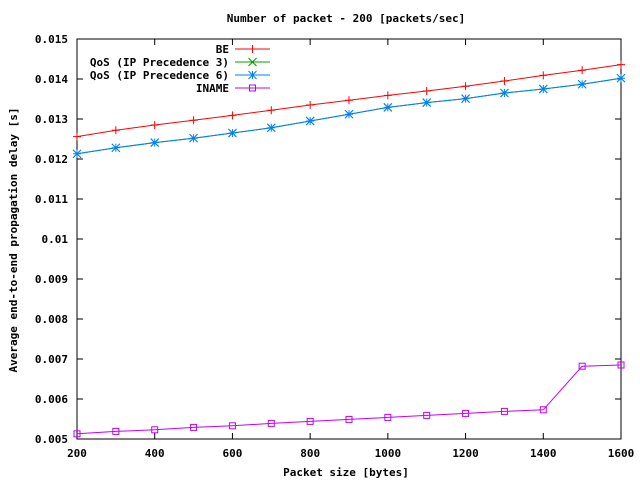  Describe the element at coordinates (222, 49) in the screenshot. I see `legend-label: BE` at that location.